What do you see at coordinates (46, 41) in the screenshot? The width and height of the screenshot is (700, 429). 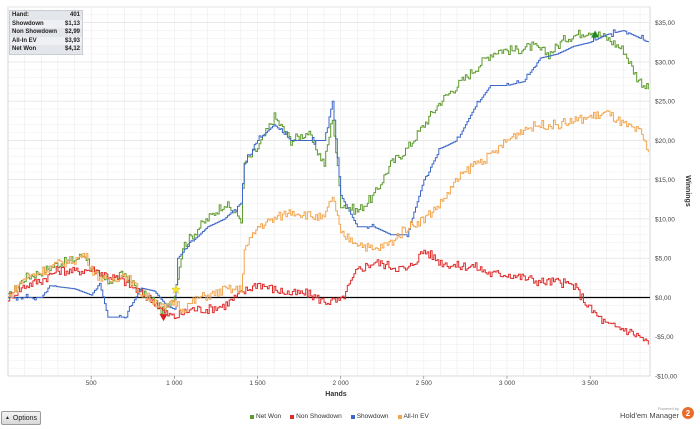 I see `stats-row: All-In EV $3,93` at bounding box center [46, 41].